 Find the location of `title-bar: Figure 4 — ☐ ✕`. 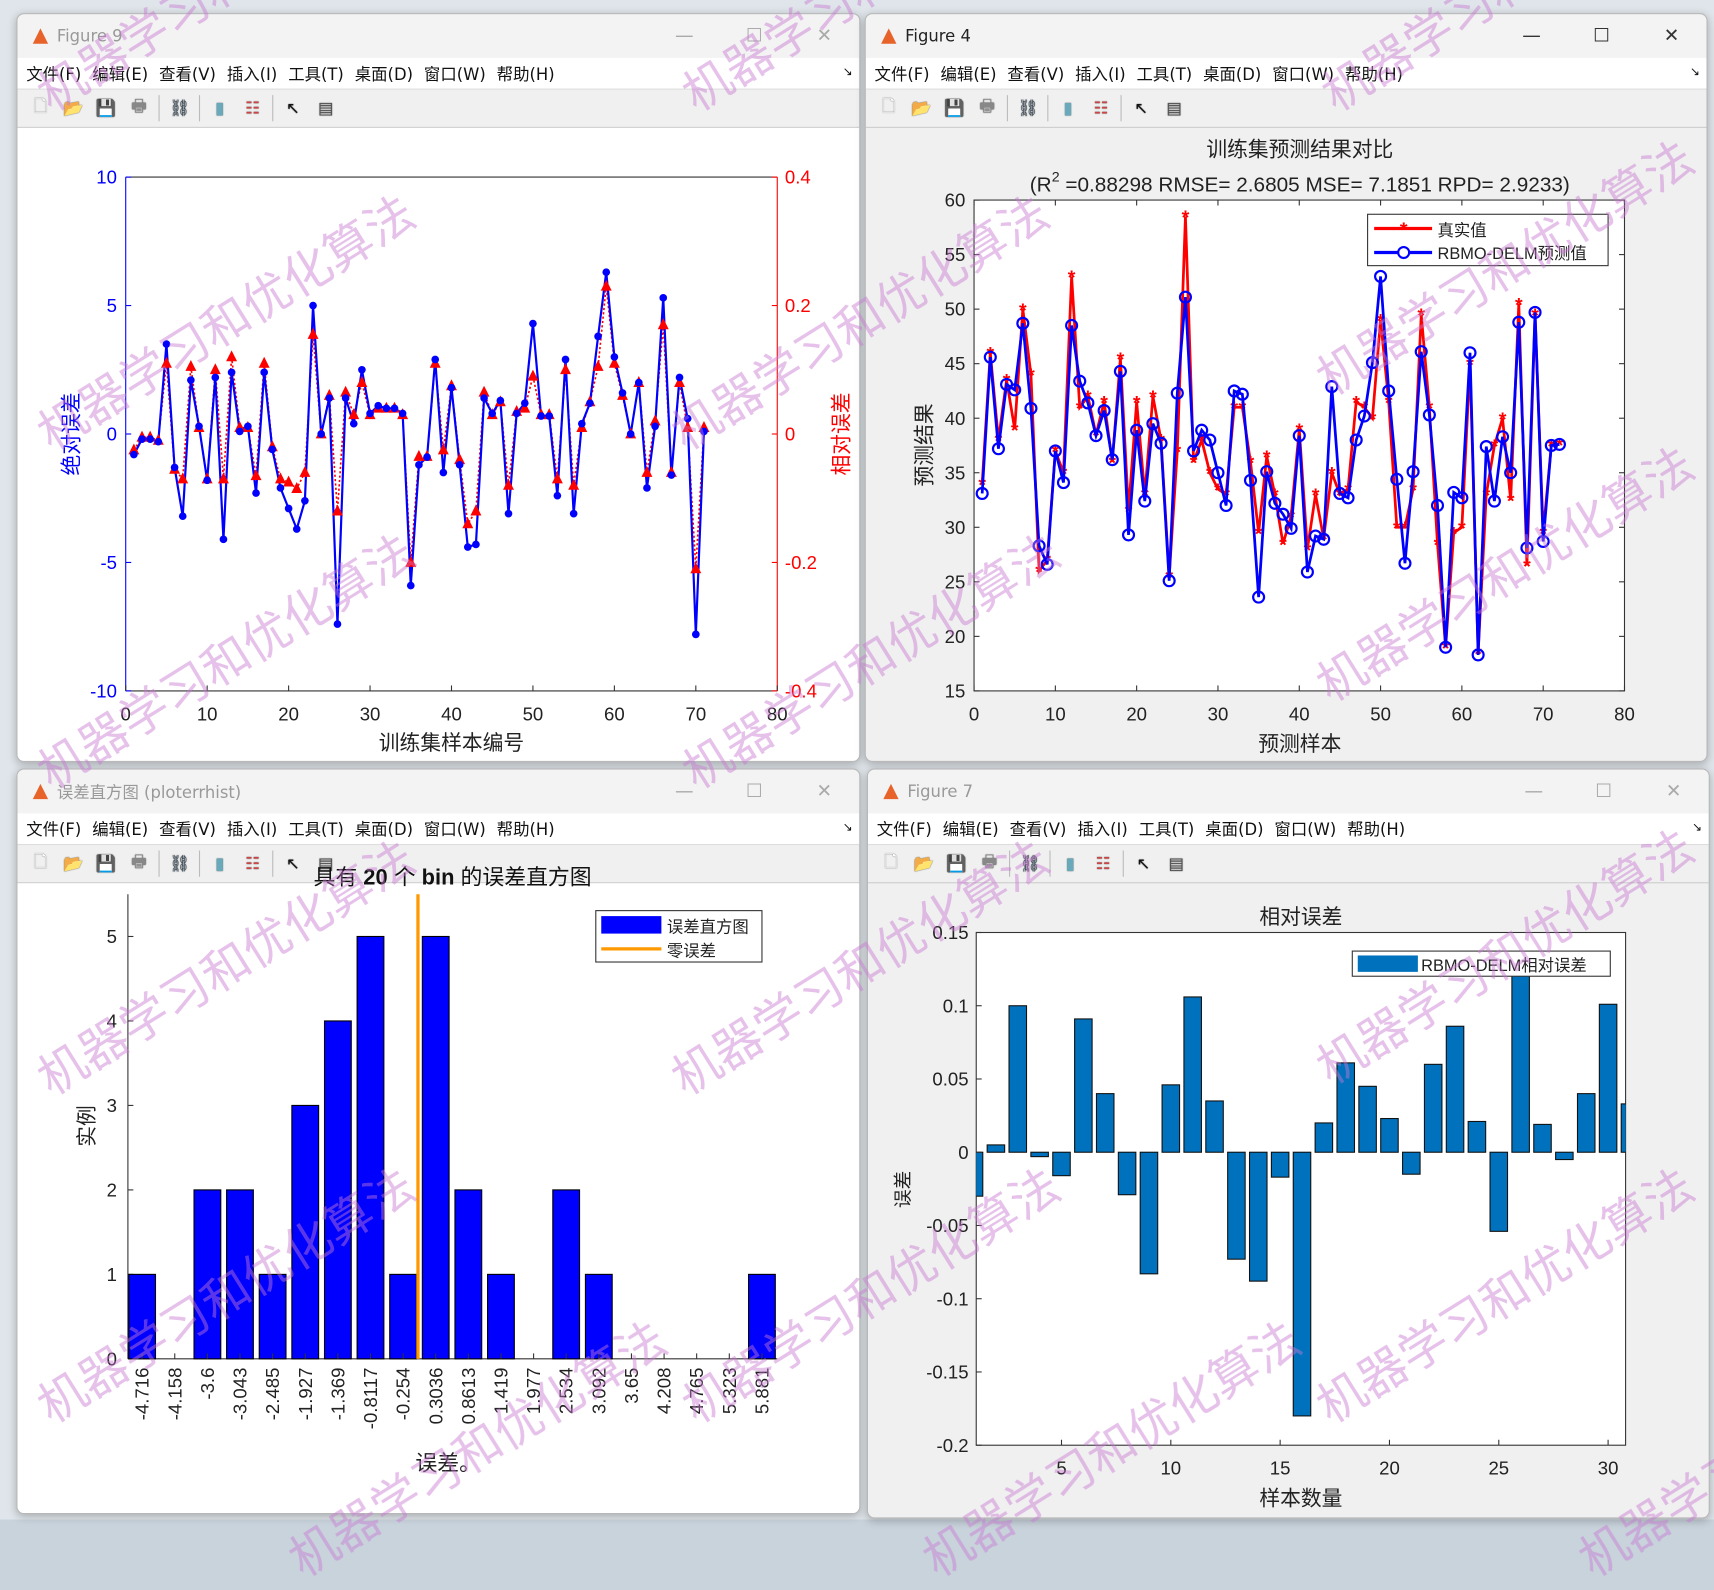

title-bar: Figure 4 — ☐ ✕ is located at coordinates (1286, 36).